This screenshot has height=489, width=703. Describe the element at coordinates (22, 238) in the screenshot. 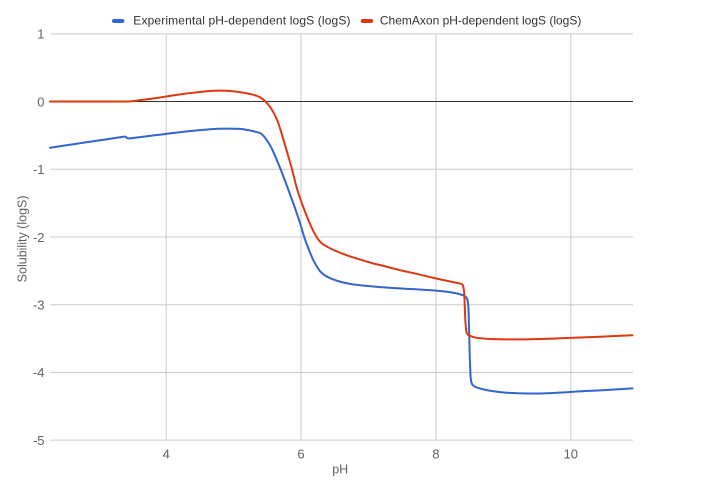

I see `svg-text: Solubility (logS)` at that location.